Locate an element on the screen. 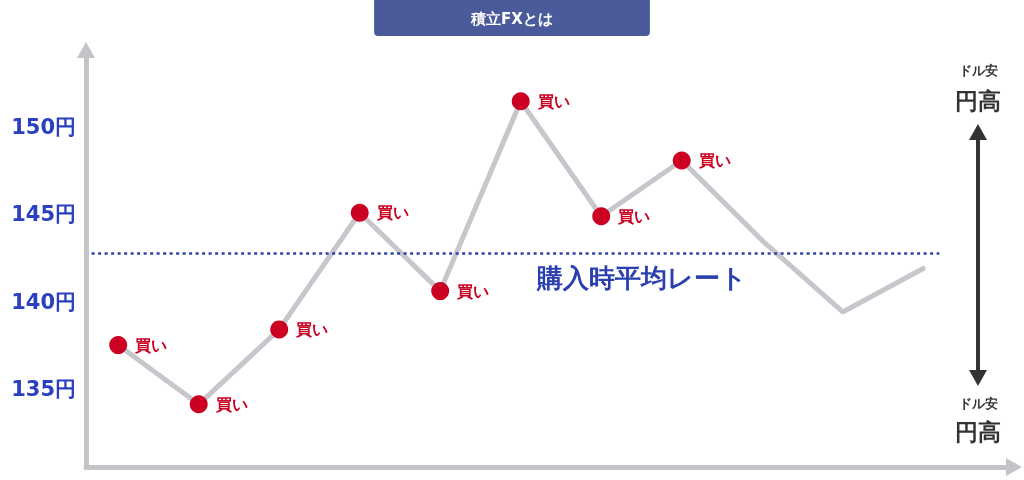 Image resolution: width=1024 pixels, height=480 pixels. chart-title: 積立FXとは is located at coordinates (511, 18).